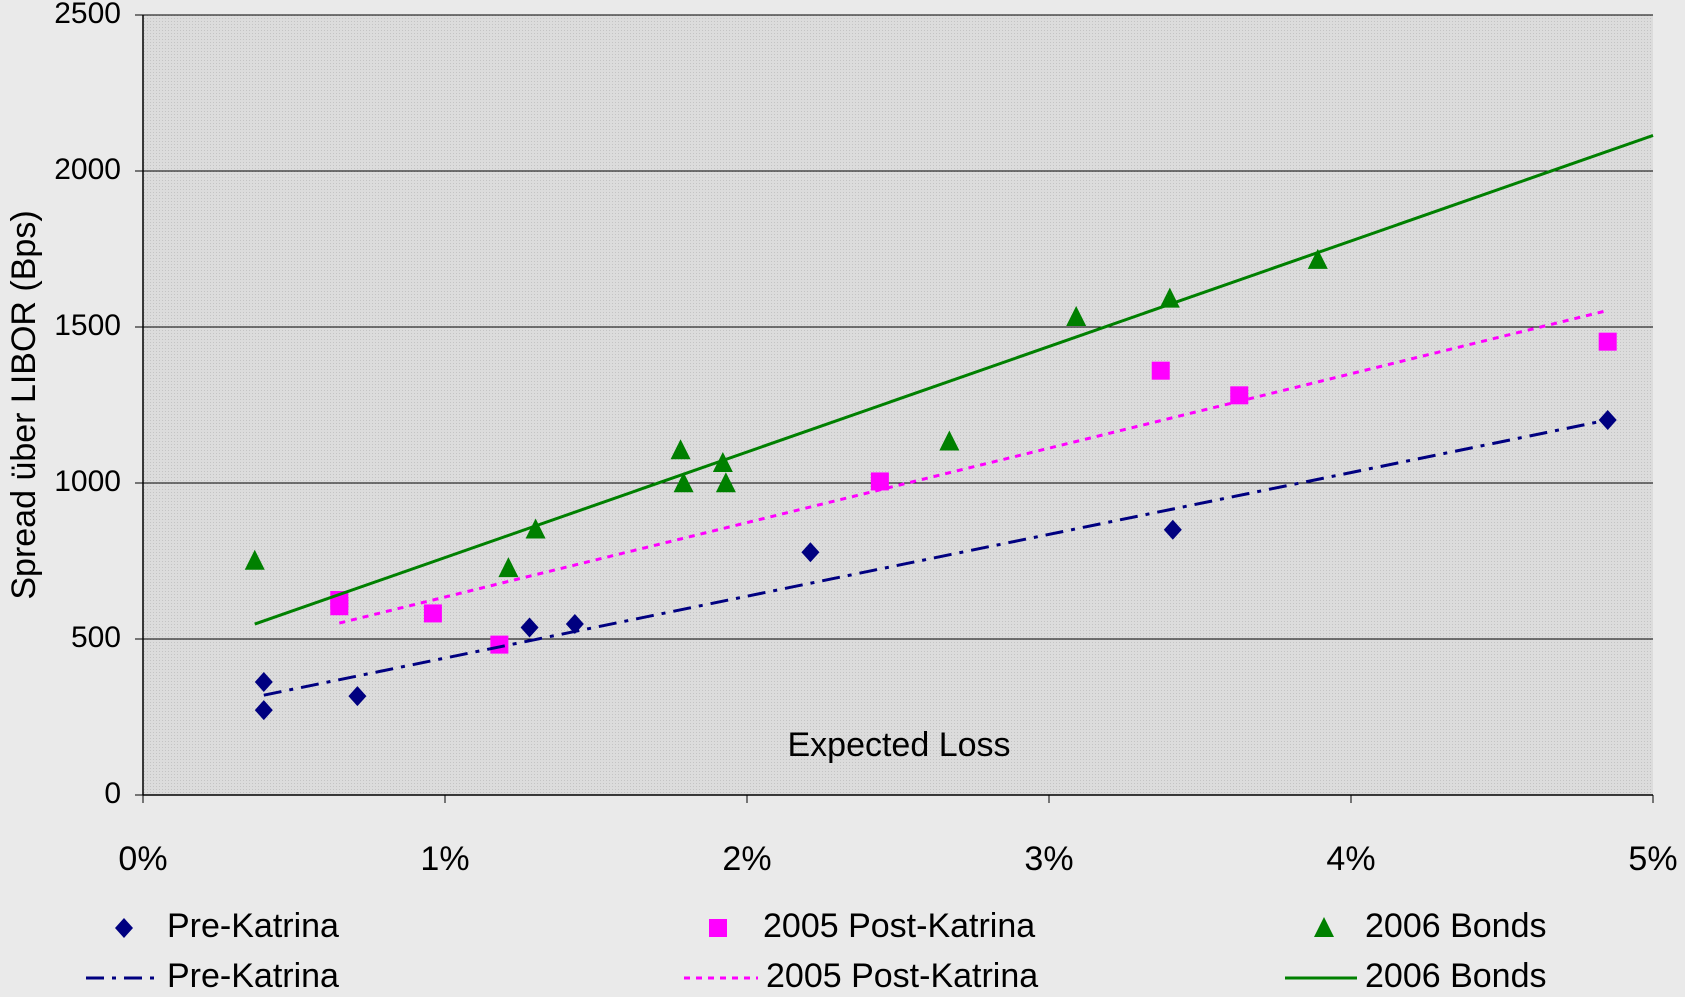 This screenshot has height=997, width=1685. What do you see at coordinates (142, 859) in the screenshot?
I see `x-tick-label: 0%` at bounding box center [142, 859].